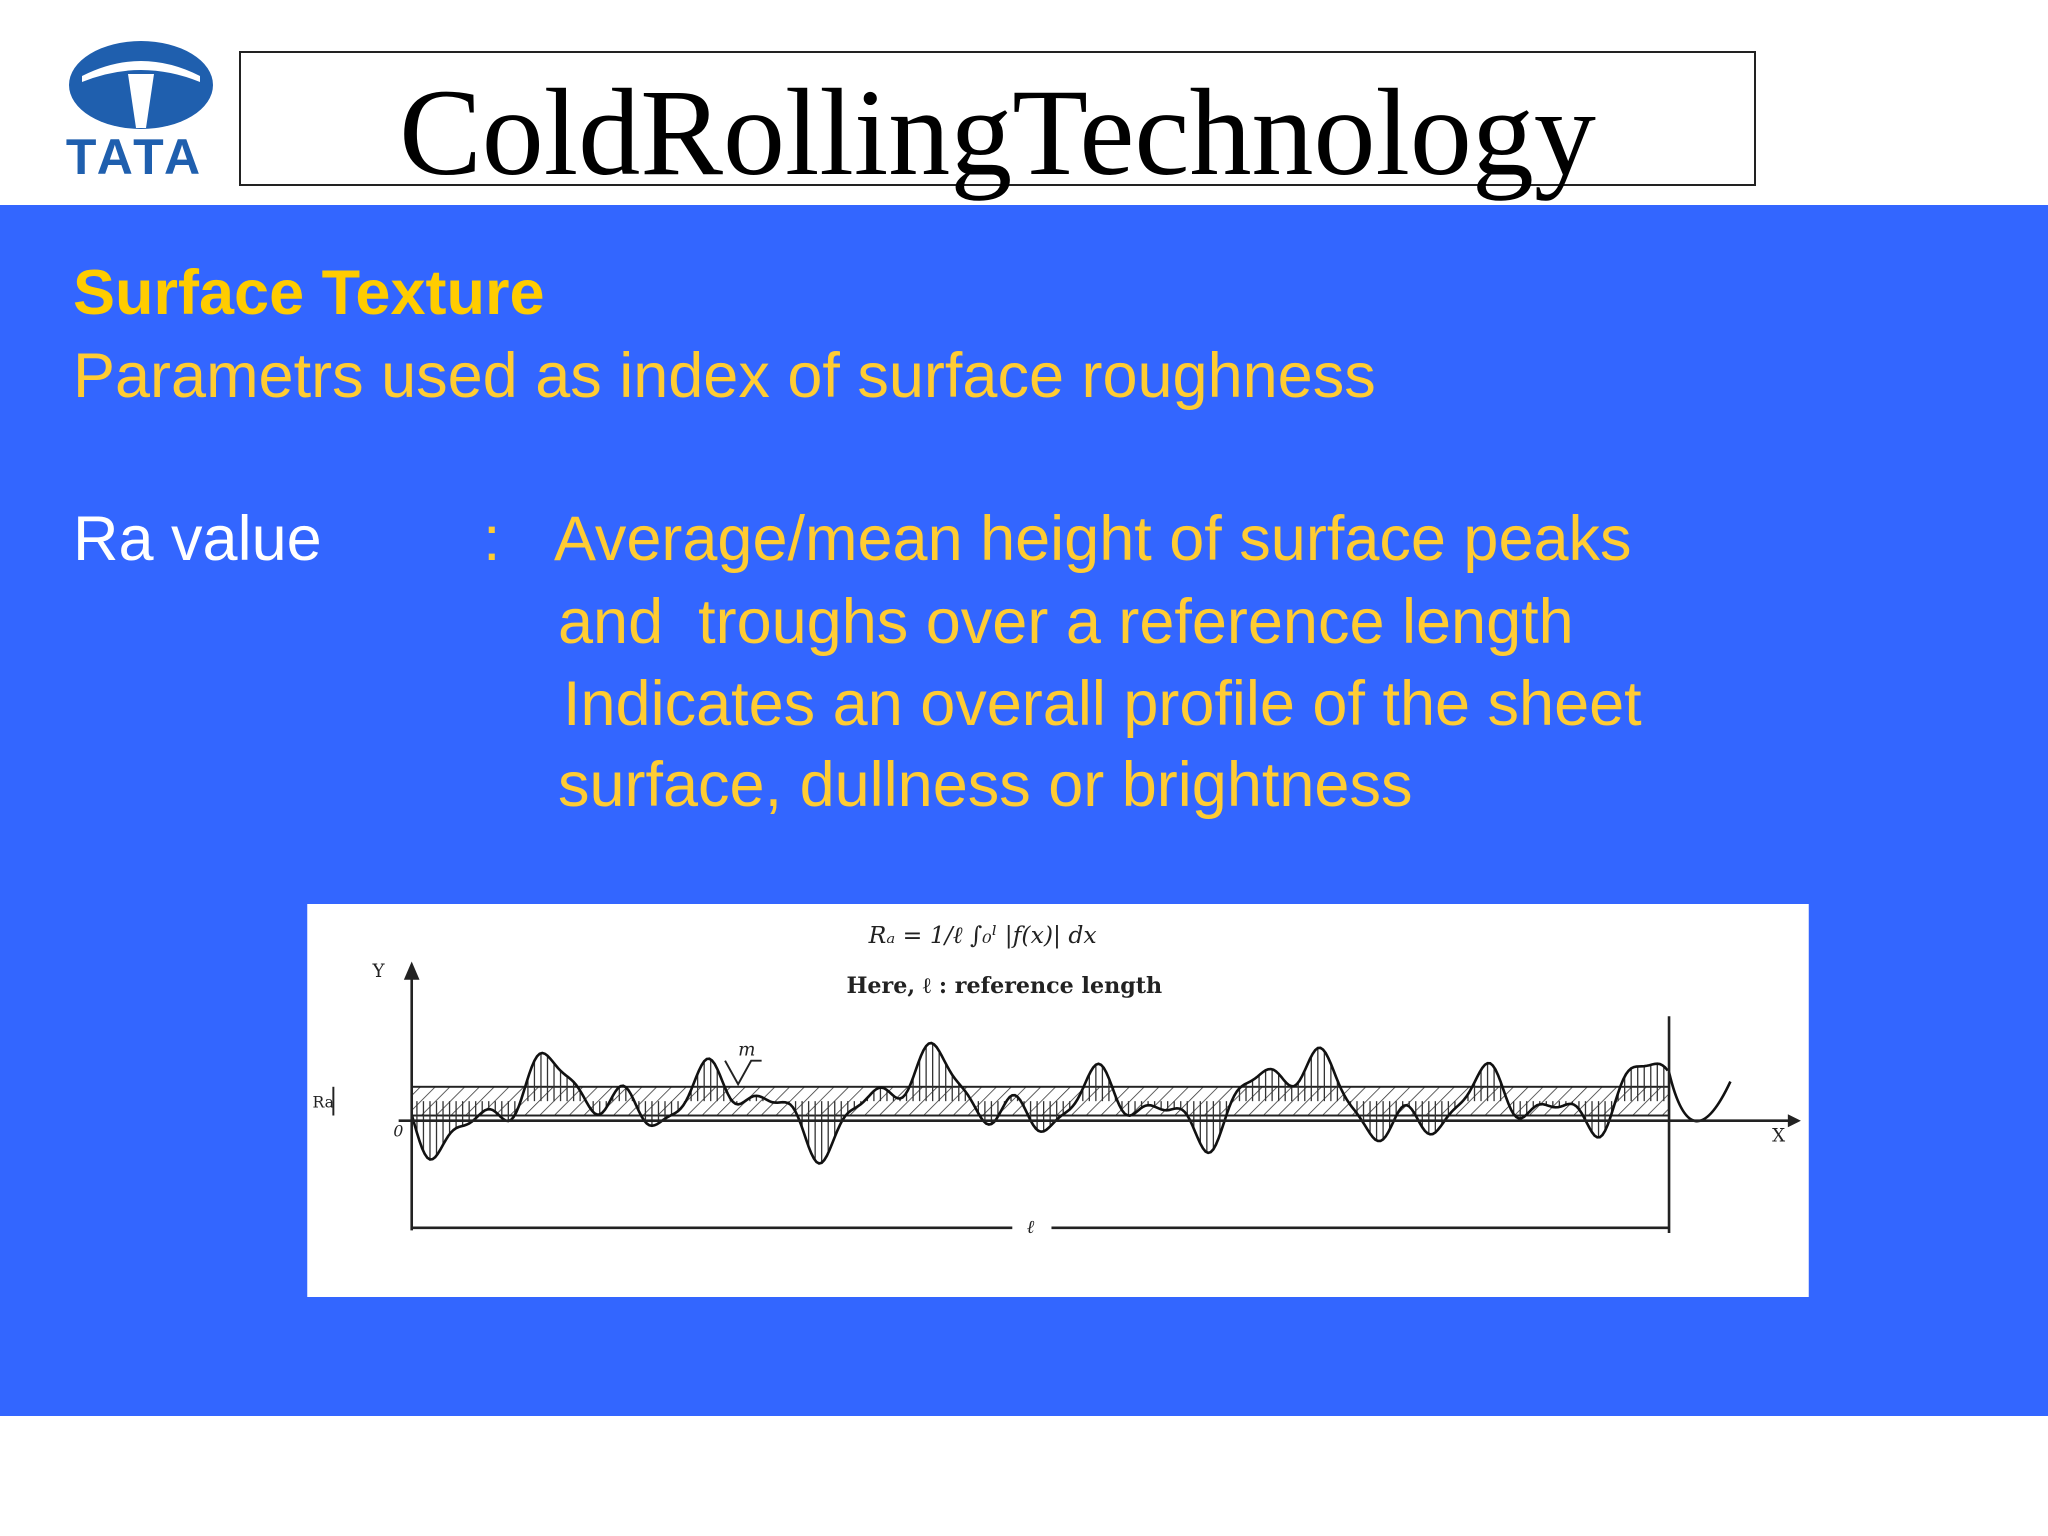 The width and height of the screenshot is (2048, 1536). What do you see at coordinates (985, 785) in the screenshot?
I see `definition-line: surface, dullness or brightness` at bounding box center [985, 785].